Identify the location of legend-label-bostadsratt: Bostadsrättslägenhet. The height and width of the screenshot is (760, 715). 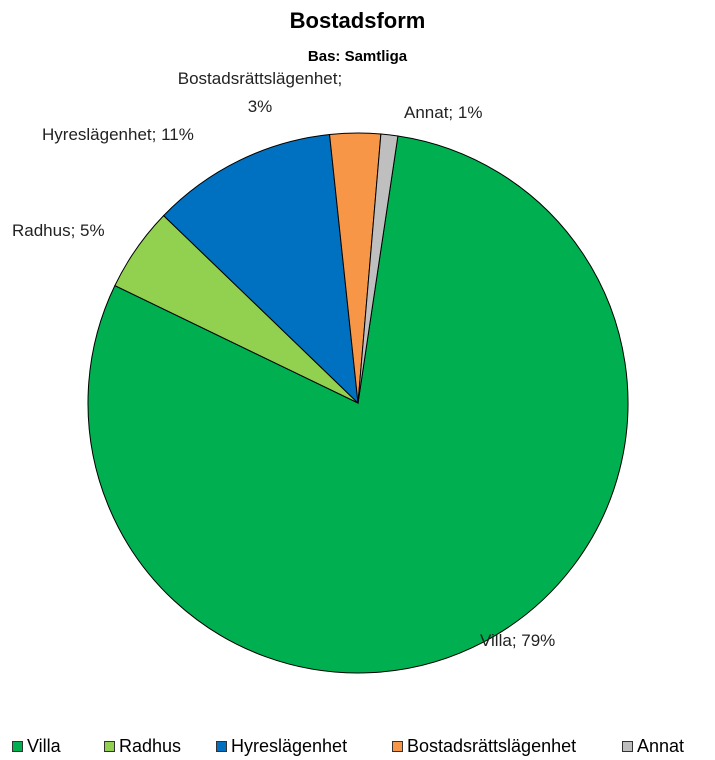
(492, 746).